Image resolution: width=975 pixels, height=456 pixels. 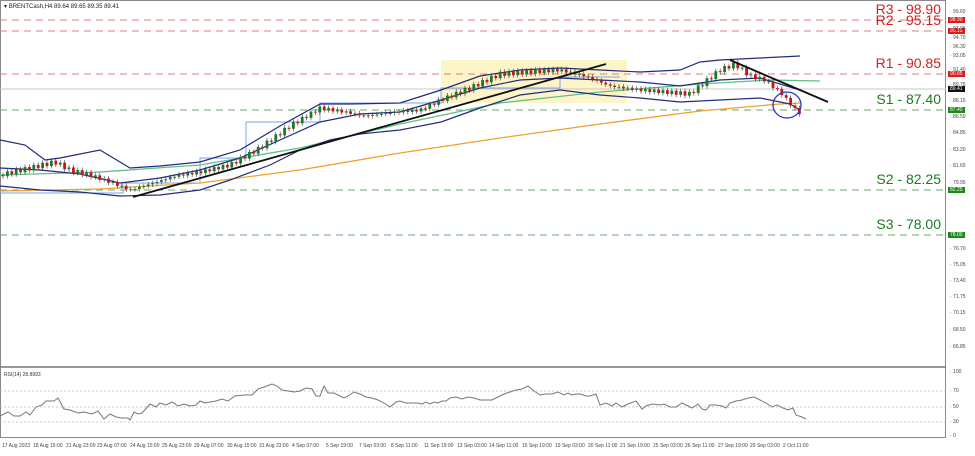 What do you see at coordinates (908, 9) in the screenshot?
I see `level-label-r3: R3 - 98.90` at bounding box center [908, 9].